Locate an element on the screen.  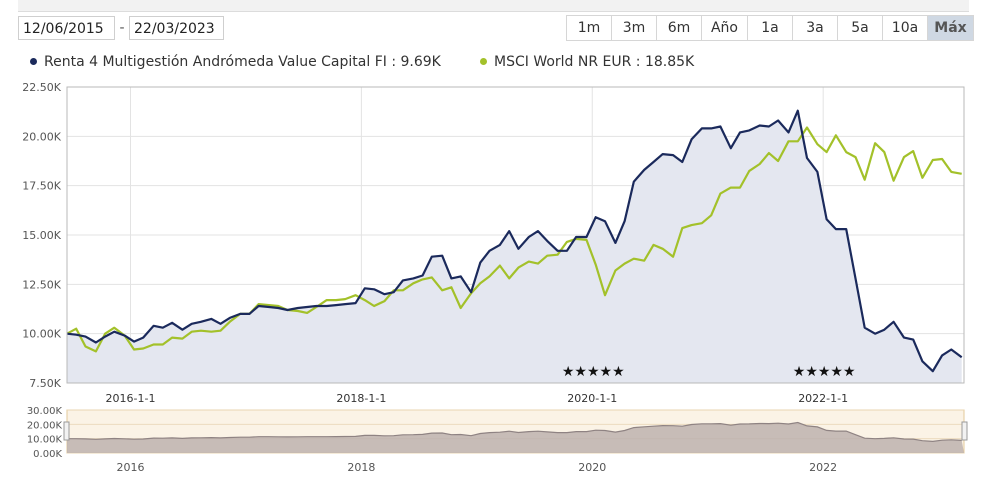
y-tick-label: 12.50K is located at coordinates (41, 284).